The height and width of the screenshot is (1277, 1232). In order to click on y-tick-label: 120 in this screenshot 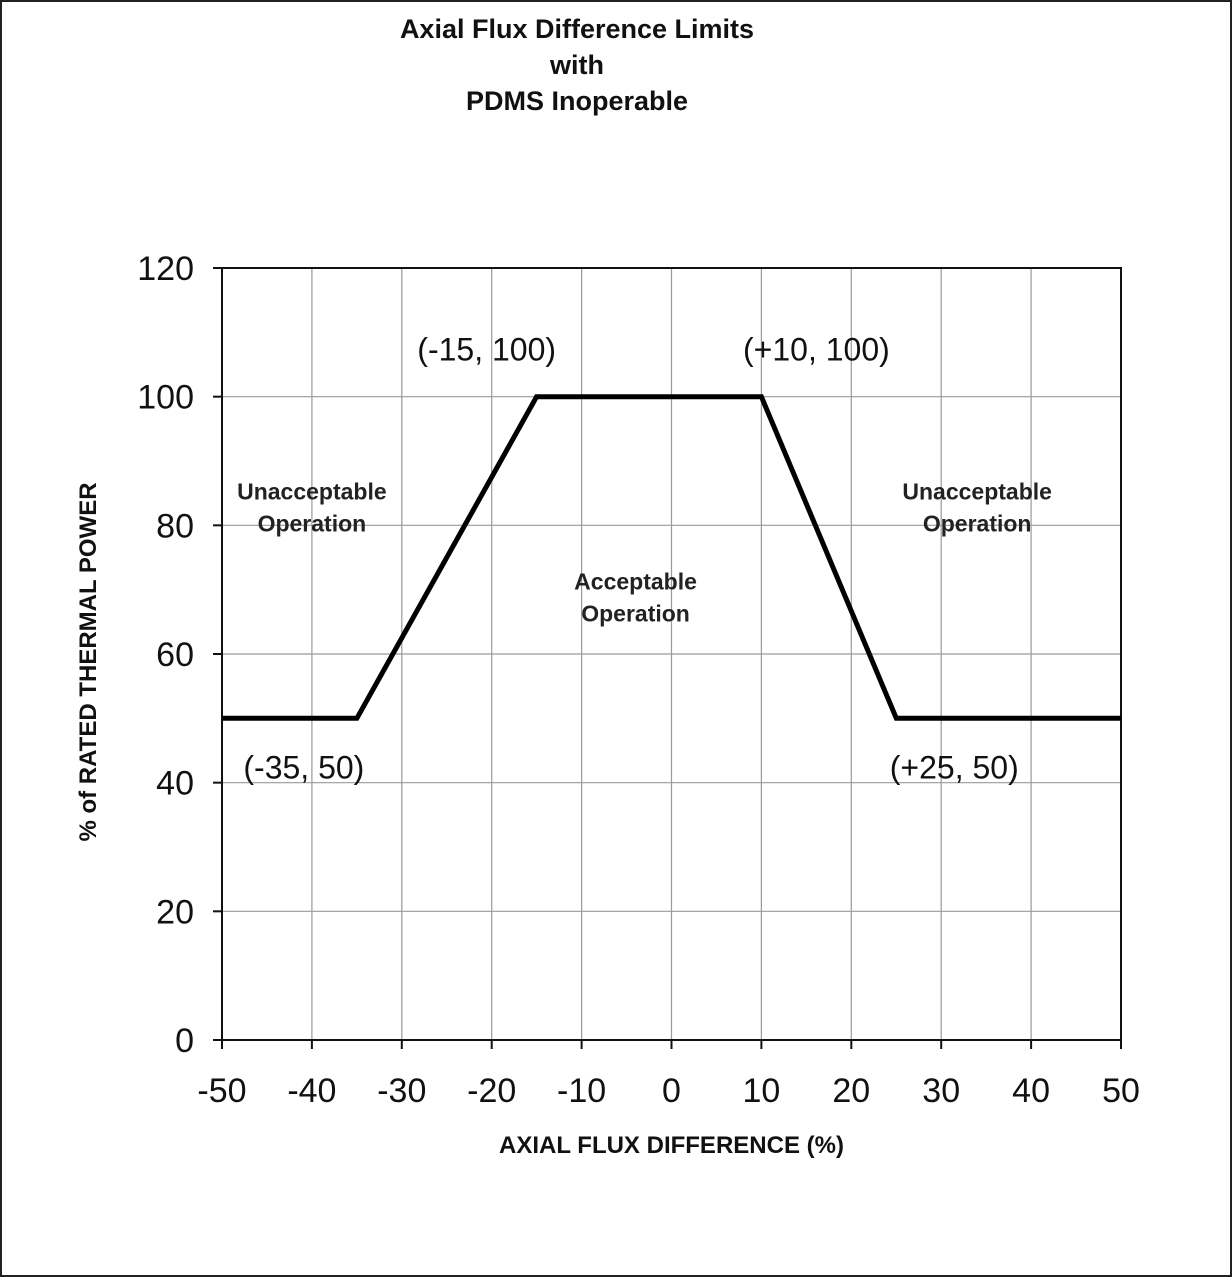, I will do `click(165, 269)`.